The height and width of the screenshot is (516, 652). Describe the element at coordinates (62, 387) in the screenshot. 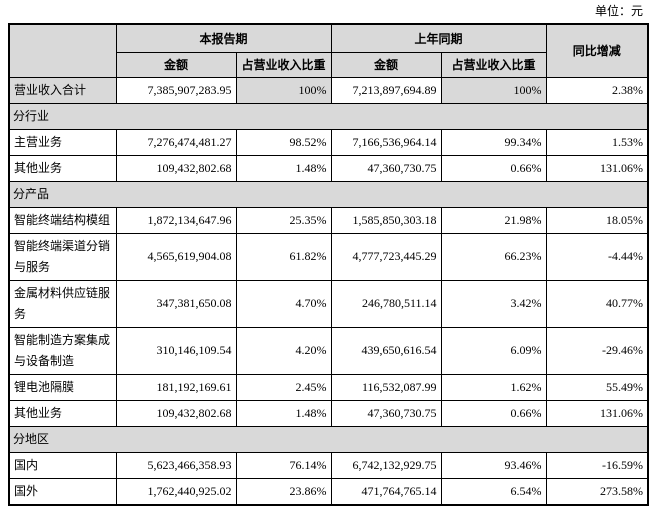

I see `row-label: 锂电池隔膜` at that location.